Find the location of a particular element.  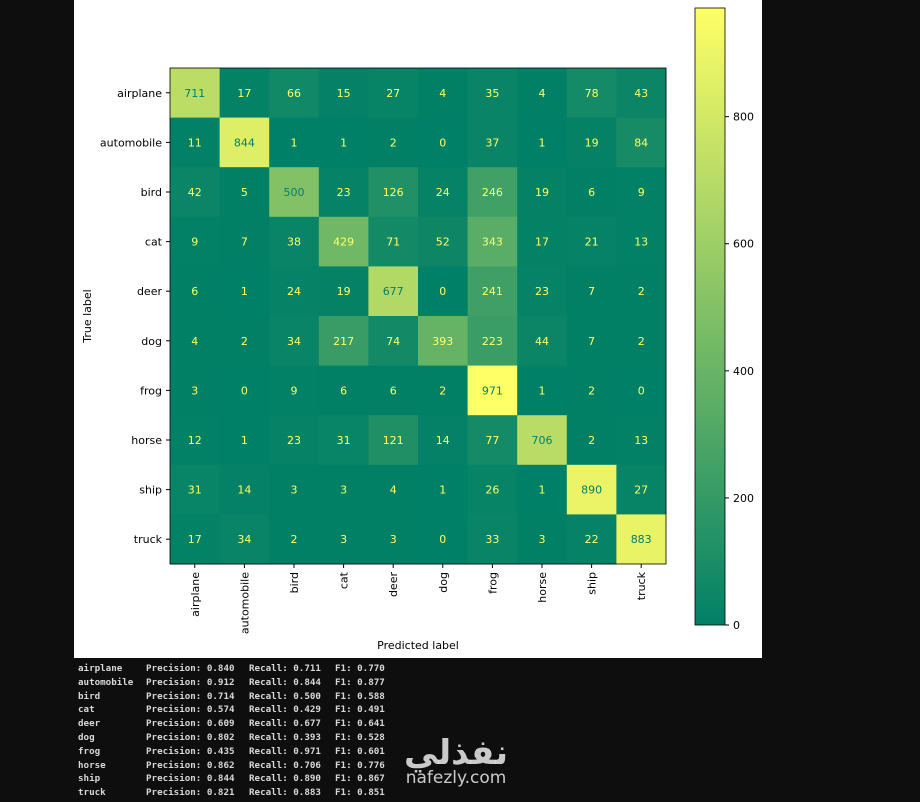

x-tick-label: dog is located at coordinates (443, 582).